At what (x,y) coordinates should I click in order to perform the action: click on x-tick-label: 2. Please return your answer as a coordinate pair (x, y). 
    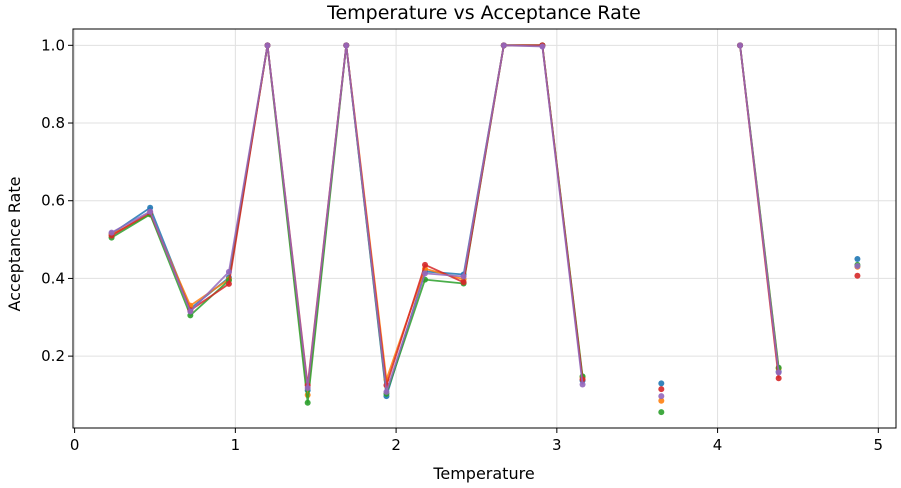
    Looking at the image, I should click on (396, 445).